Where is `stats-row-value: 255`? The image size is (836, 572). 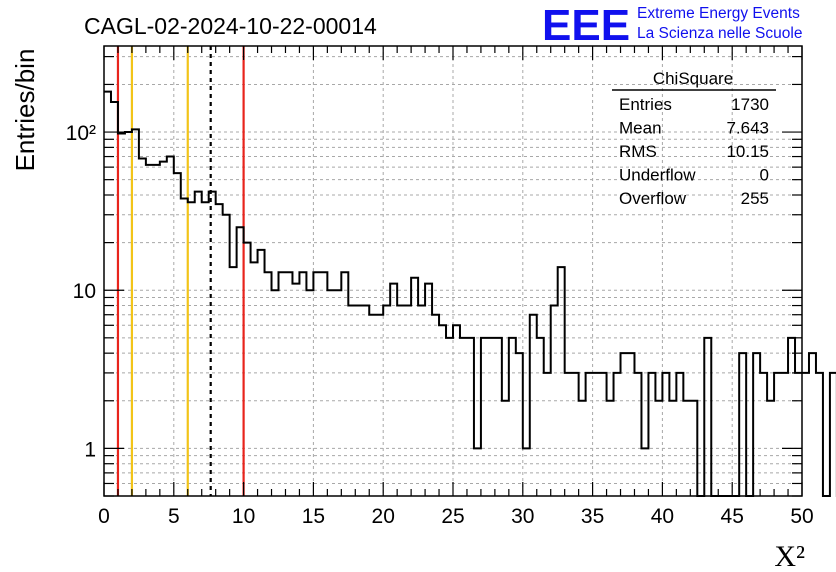 stats-row-value: 255 is located at coordinates (755, 198).